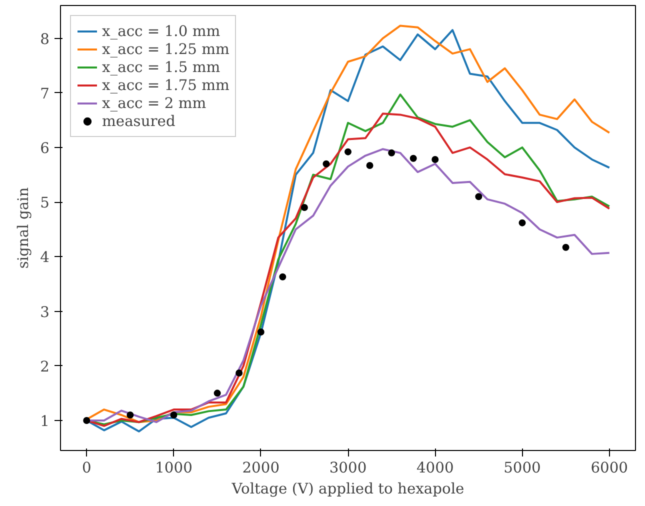 The height and width of the screenshot is (506, 645). What do you see at coordinates (87, 468) in the screenshot?
I see `x-tick-label: 0` at bounding box center [87, 468].